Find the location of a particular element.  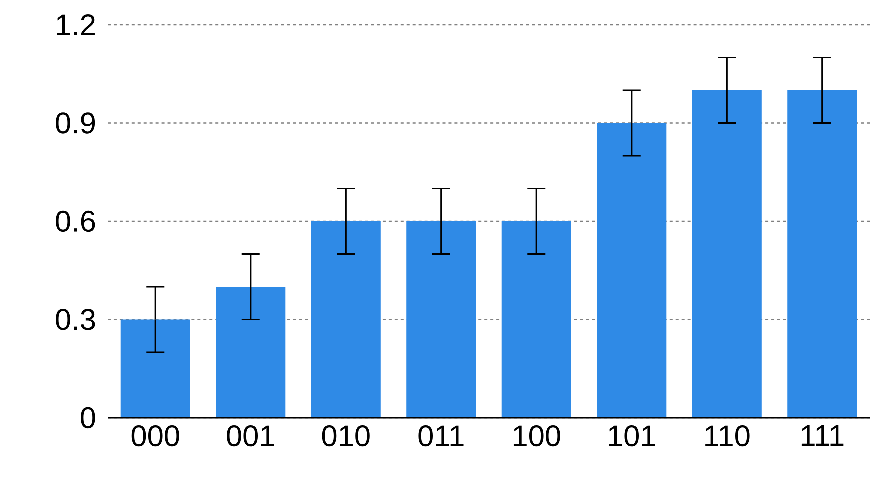

x-tick-label: 111 is located at coordinates (823, 436).